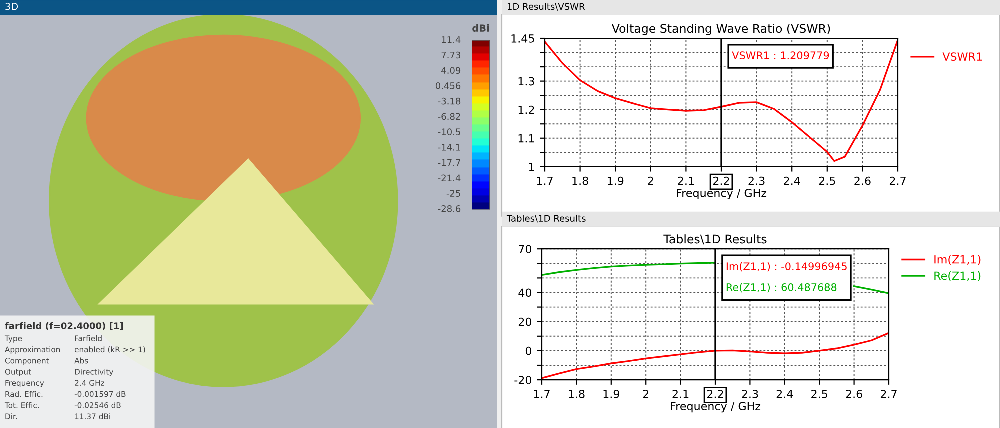 Image resolution: width=1000 pixels, height=428 pixels. I want to click on annotation: Im(Z1,1) : -0.14996945, so click(786, 267).